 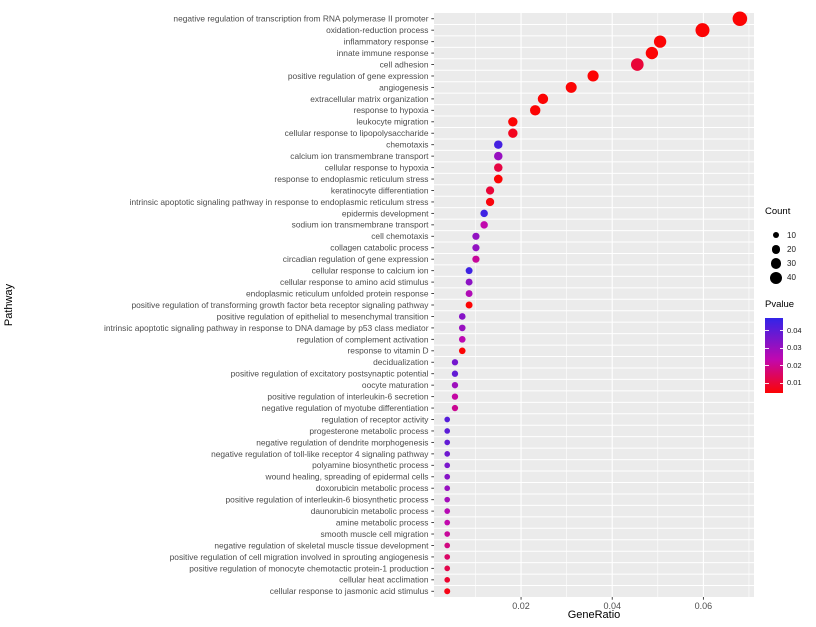 I want to click on y-tick-label: progesterone metabolic process, so click(x=368, y=431).